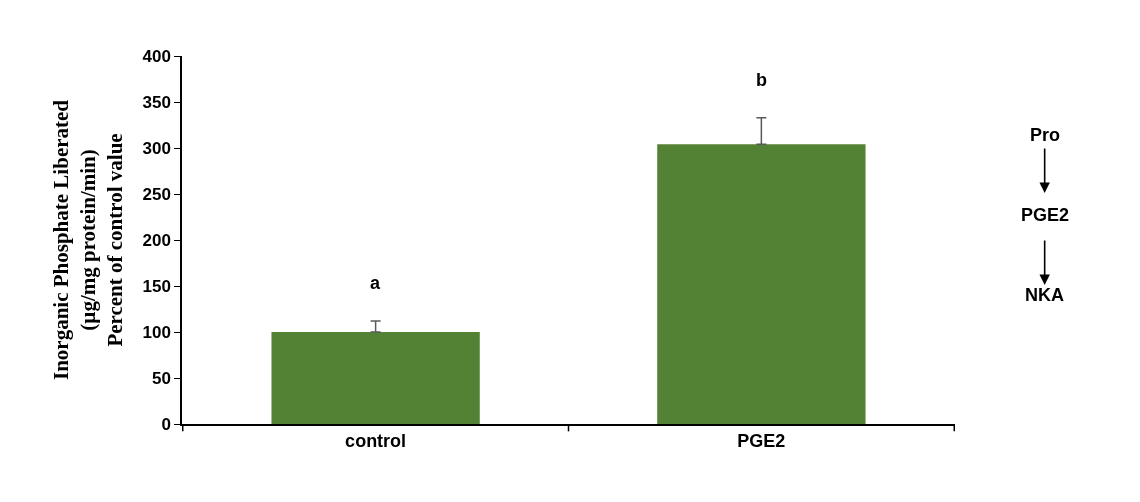 This screenshot has height=502, width=1140. Describe the element at coordinates (761, 80) in the screenshot. I see `annotation: b` at that location.